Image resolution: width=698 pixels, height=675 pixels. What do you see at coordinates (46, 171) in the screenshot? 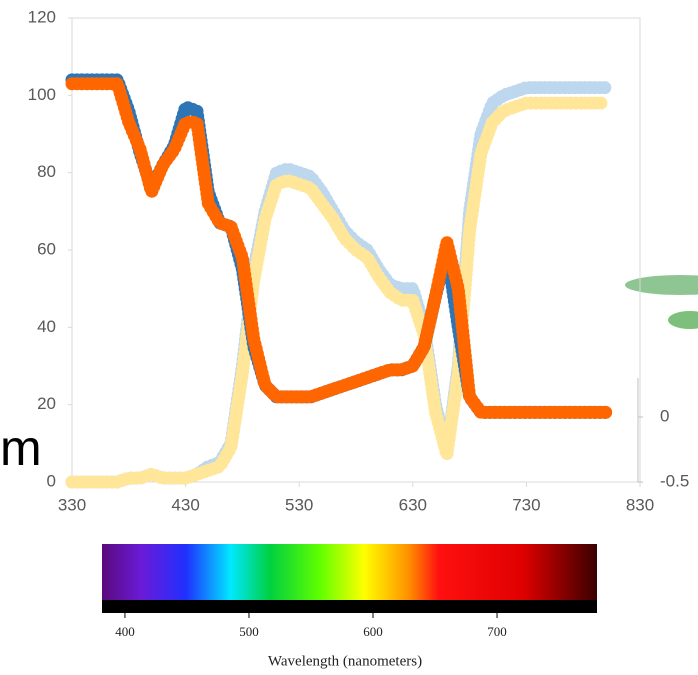
I see `y-tick-label: 80` at bounding box center [46, 171].